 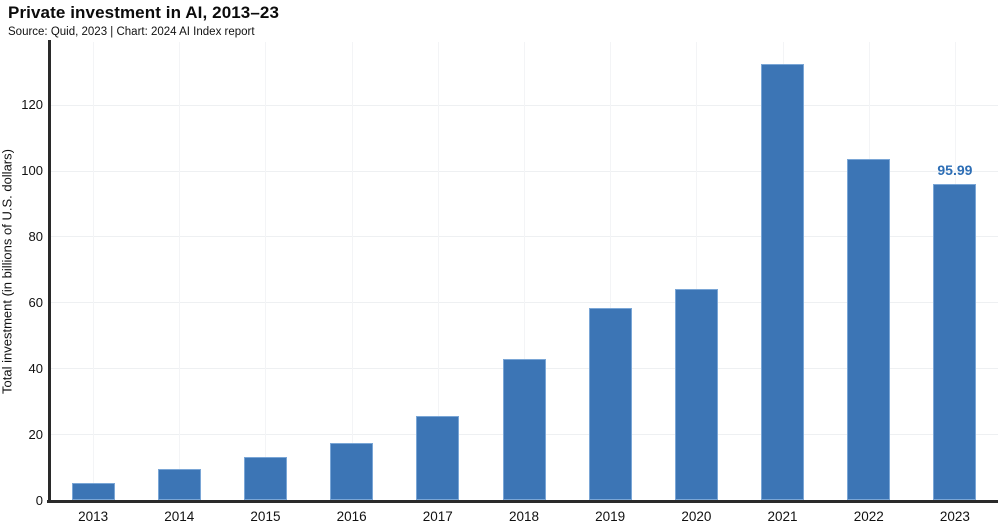 I want to click on y-tick-label: 60, so click(x=35, y=302).